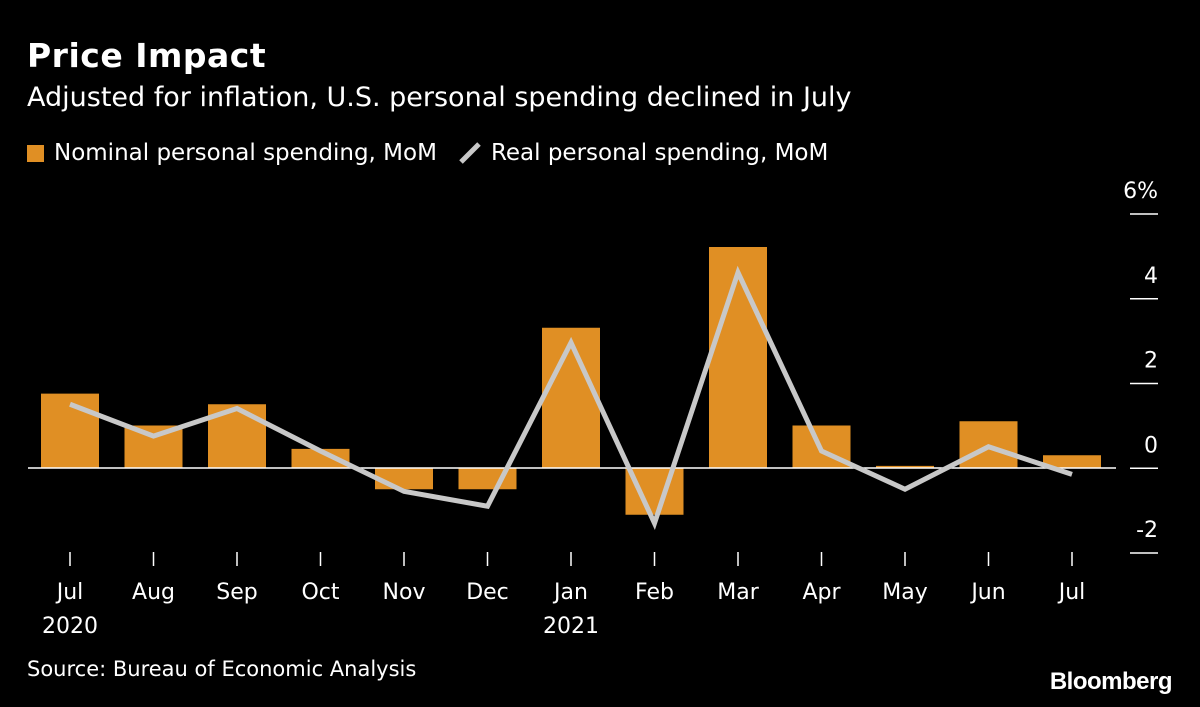  Describe the element at coordinates (1111, 681) in the screenshot. I see `bloomberg-logo: Bloomberg` at that location.